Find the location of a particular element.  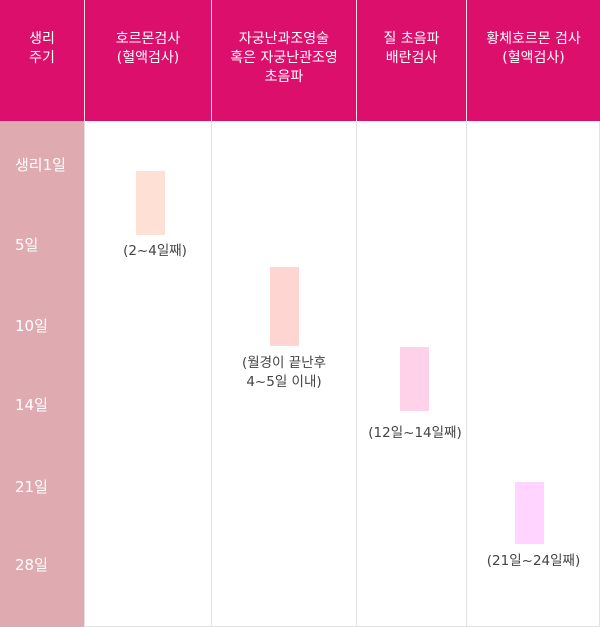

period-day-28: 28일 is located at coordinates (31, 565).